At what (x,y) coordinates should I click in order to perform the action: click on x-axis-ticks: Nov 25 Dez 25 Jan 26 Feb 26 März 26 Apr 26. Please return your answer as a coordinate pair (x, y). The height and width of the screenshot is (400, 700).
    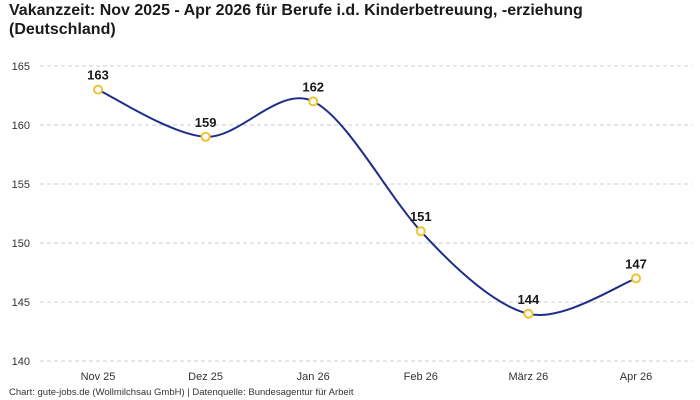
    Looking at the image, I should click on (367, 377).